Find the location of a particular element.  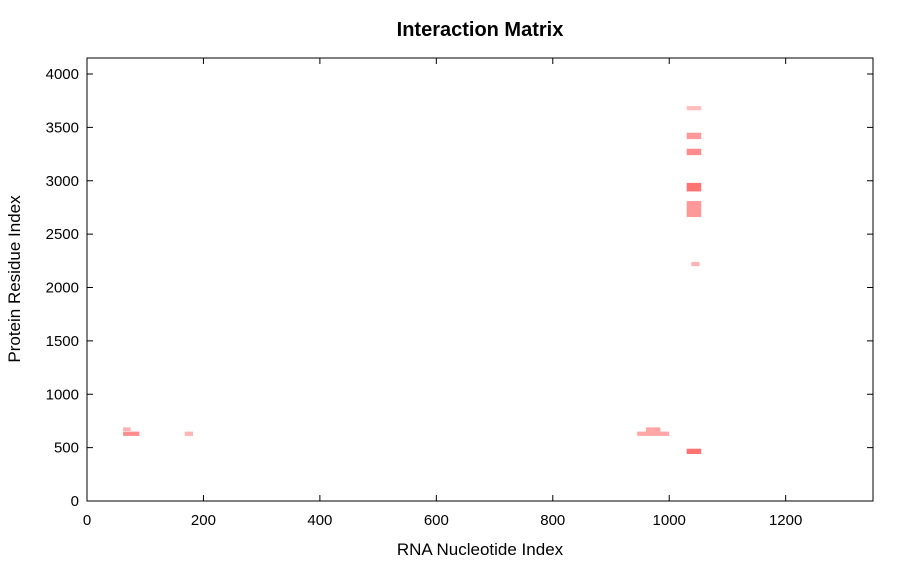

x-axis-label: RNA Nucleotide Index is located at coordinates (480, 549).